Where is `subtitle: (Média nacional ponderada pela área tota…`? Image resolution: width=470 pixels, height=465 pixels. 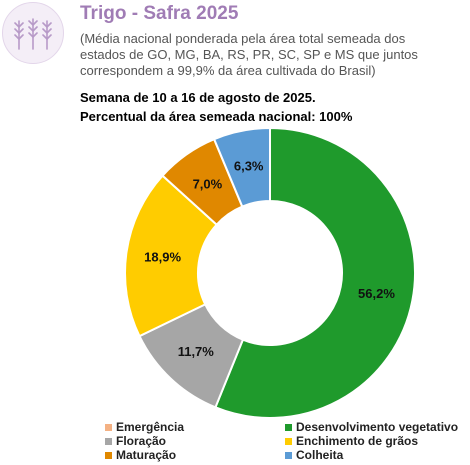 subtitle: (Média nacional ponderada pela área tota… is located at coordinates (272, 55).